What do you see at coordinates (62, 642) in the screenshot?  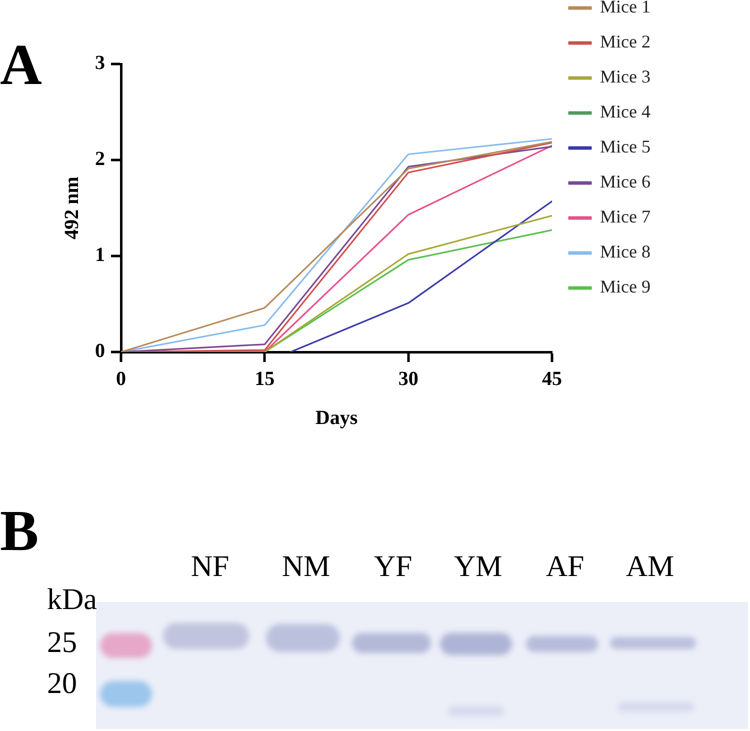 I see `text: 25` at bounding box center [62, 642].